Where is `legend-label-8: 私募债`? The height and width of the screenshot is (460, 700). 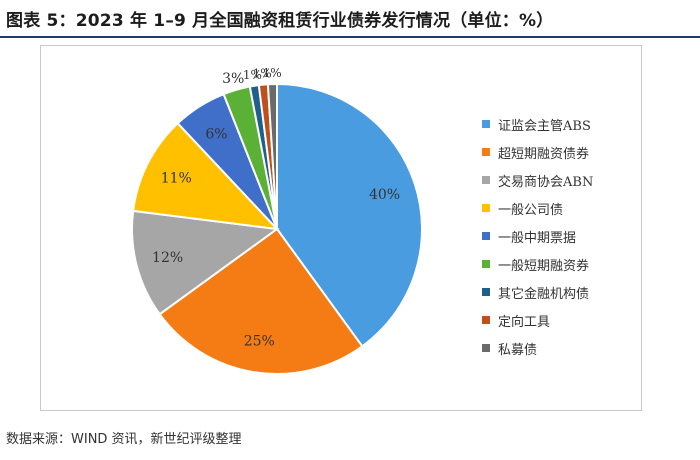
legend-label-8: 私募债 is located at coordinates (518, 350).